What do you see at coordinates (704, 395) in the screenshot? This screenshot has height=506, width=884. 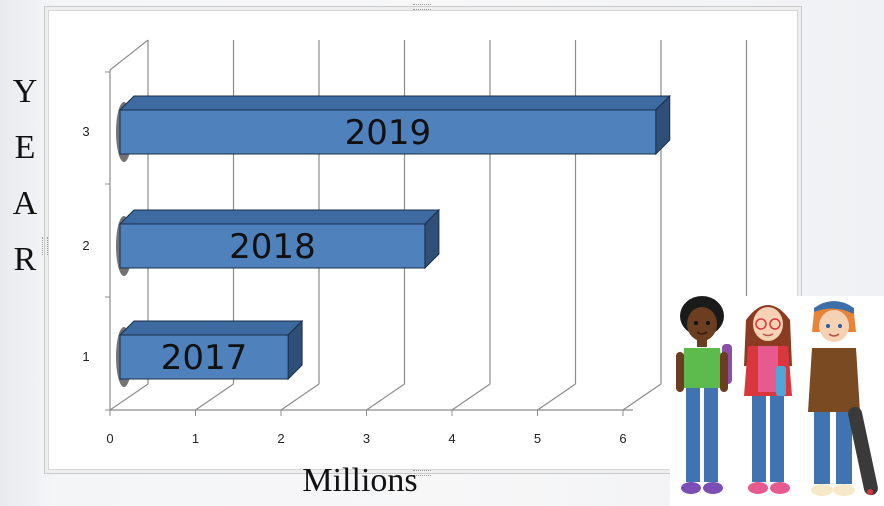 I see `kid-green-shirt` at bounding box center [704, 395].